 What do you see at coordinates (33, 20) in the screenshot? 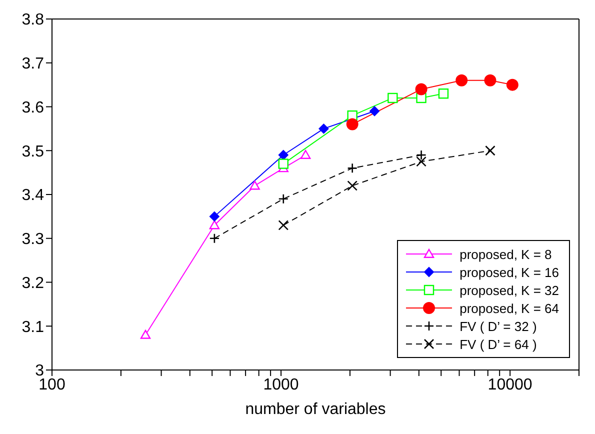
I see `y-tick-label: 3.8` at bounding box center [33, 20].